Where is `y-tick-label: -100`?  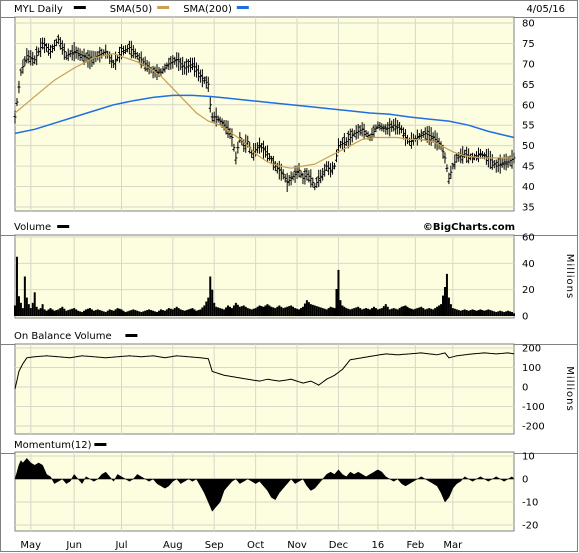
y-tick-label: -100 is located at coordinates (533, 407).